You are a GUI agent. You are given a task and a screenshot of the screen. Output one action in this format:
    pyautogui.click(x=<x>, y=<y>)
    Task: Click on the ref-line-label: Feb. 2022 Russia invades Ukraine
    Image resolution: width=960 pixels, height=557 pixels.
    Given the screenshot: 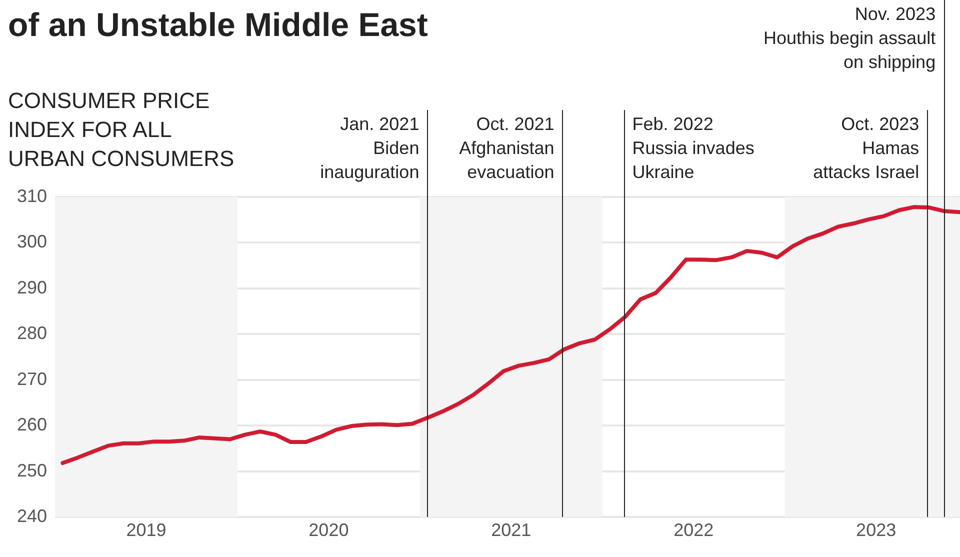 What is the action you would take?
    pyautogui.click(x=693, y=148)
    